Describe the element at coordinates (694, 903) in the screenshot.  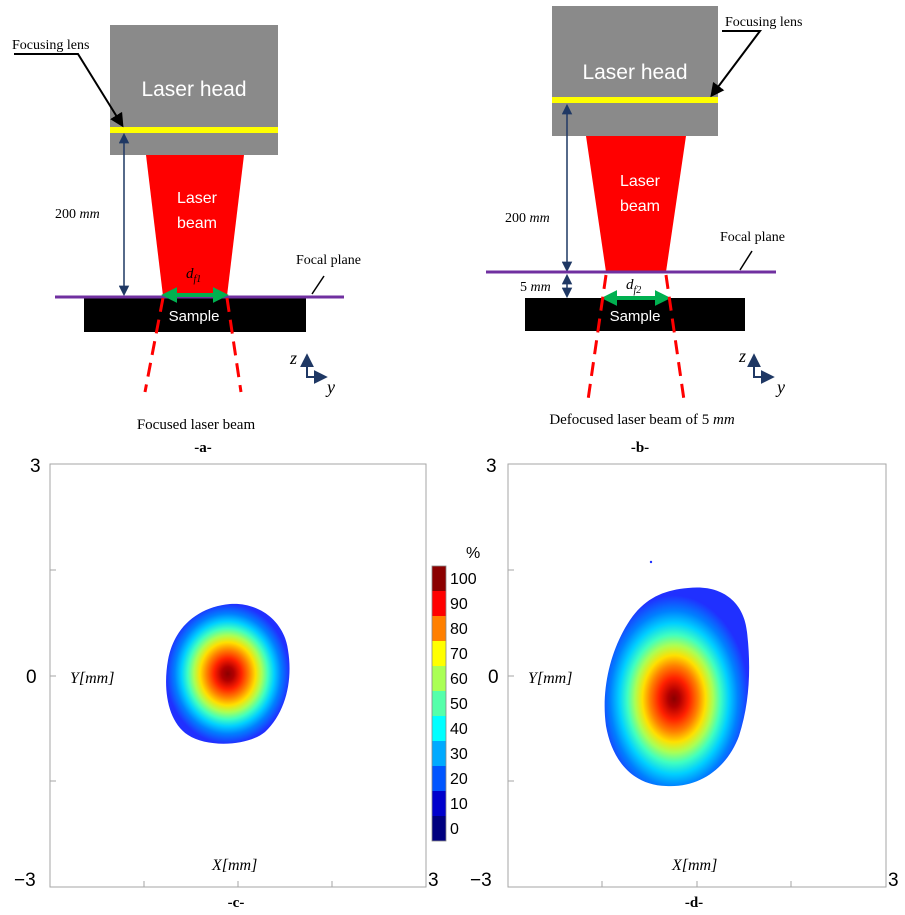
I see `panel-label-d: -d-` at that location.